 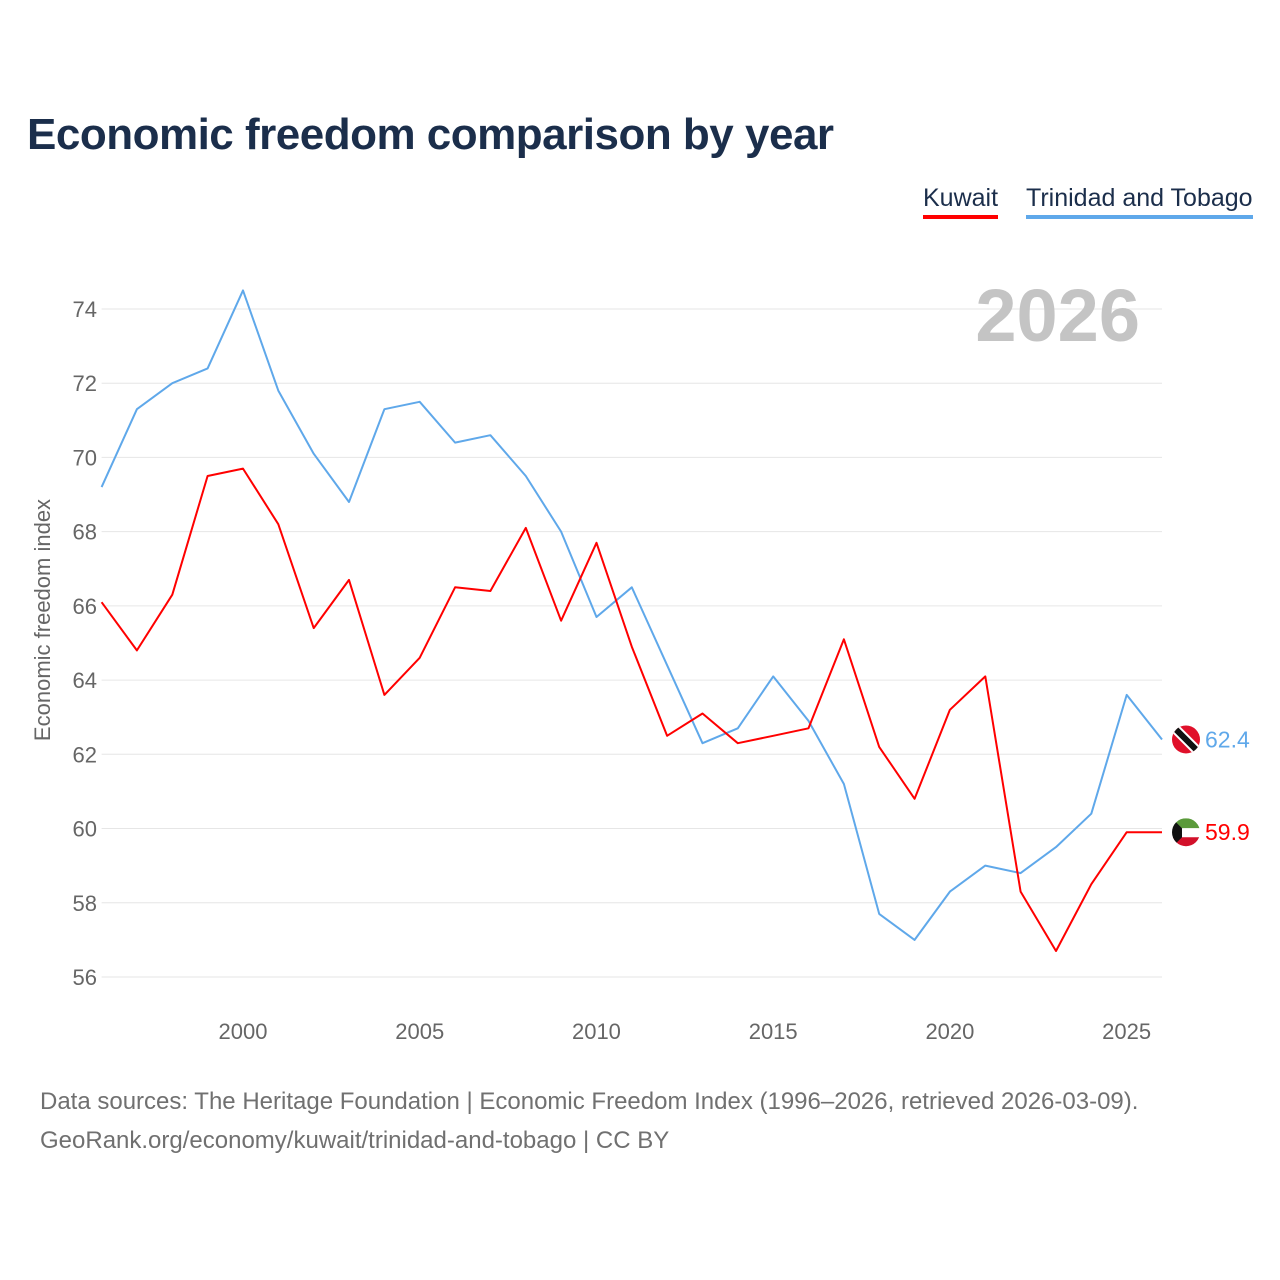 I want to click on flag-green, so click(x=1186, y=823).